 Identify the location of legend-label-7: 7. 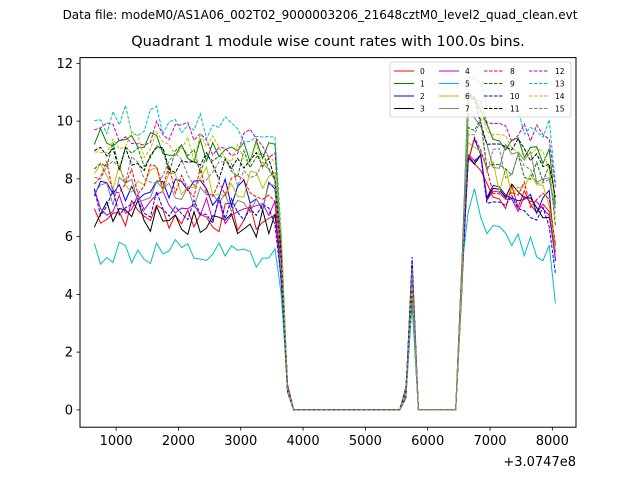
(467, 108).